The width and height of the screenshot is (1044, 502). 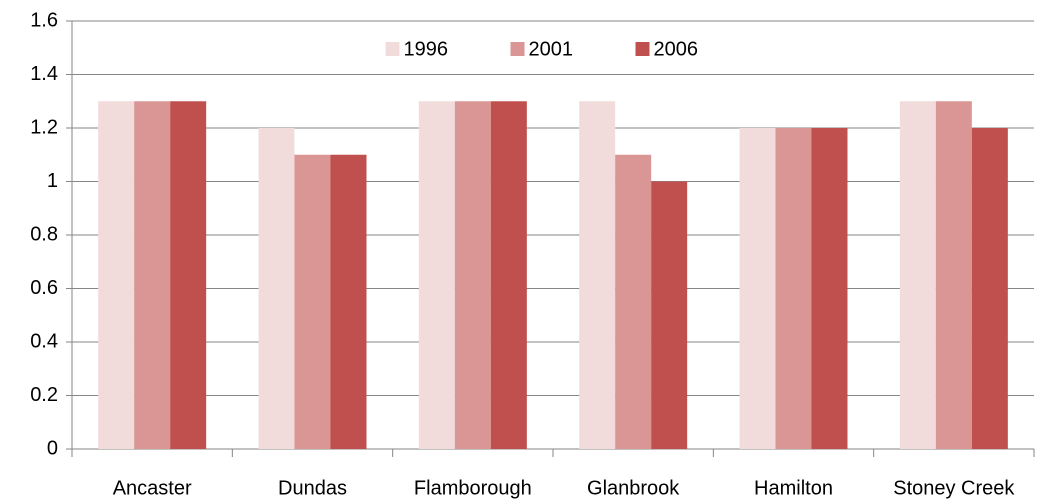 I want to click on y-tick-label: 0.8, so click(x=44, y=234).